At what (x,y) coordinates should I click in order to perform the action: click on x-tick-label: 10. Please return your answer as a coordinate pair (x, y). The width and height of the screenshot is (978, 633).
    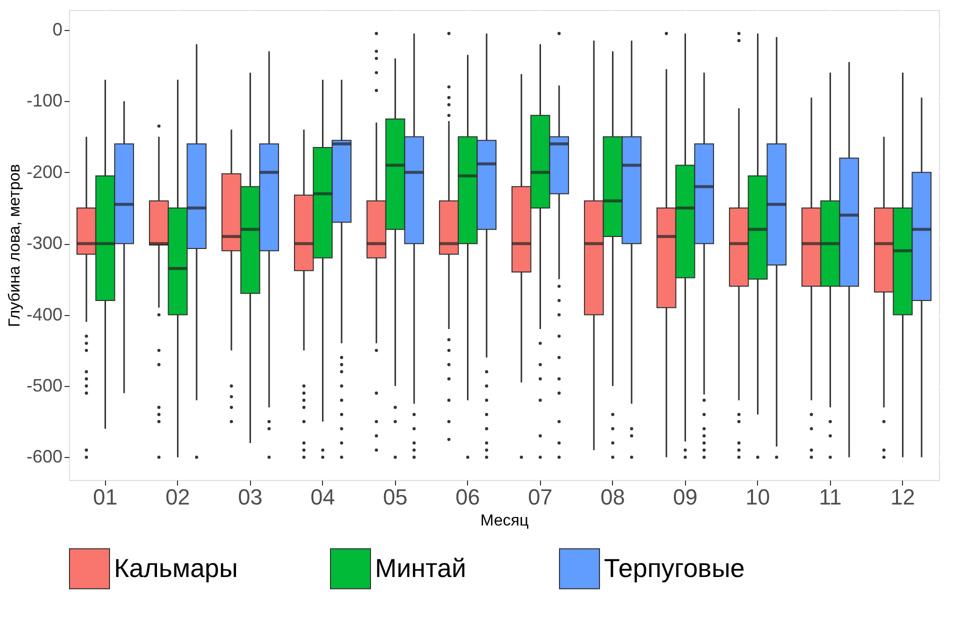
    Looking at the image, I should click on (758, 497).